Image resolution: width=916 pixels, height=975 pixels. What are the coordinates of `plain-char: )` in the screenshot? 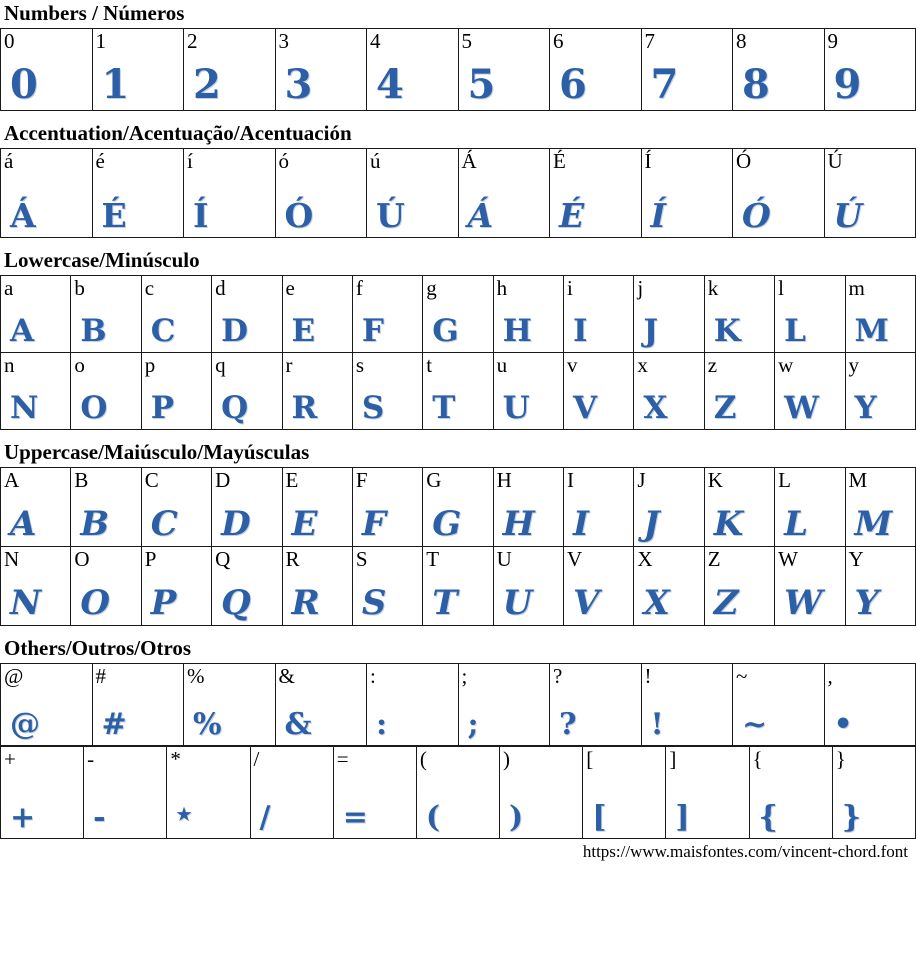 It's located at (507, 759).